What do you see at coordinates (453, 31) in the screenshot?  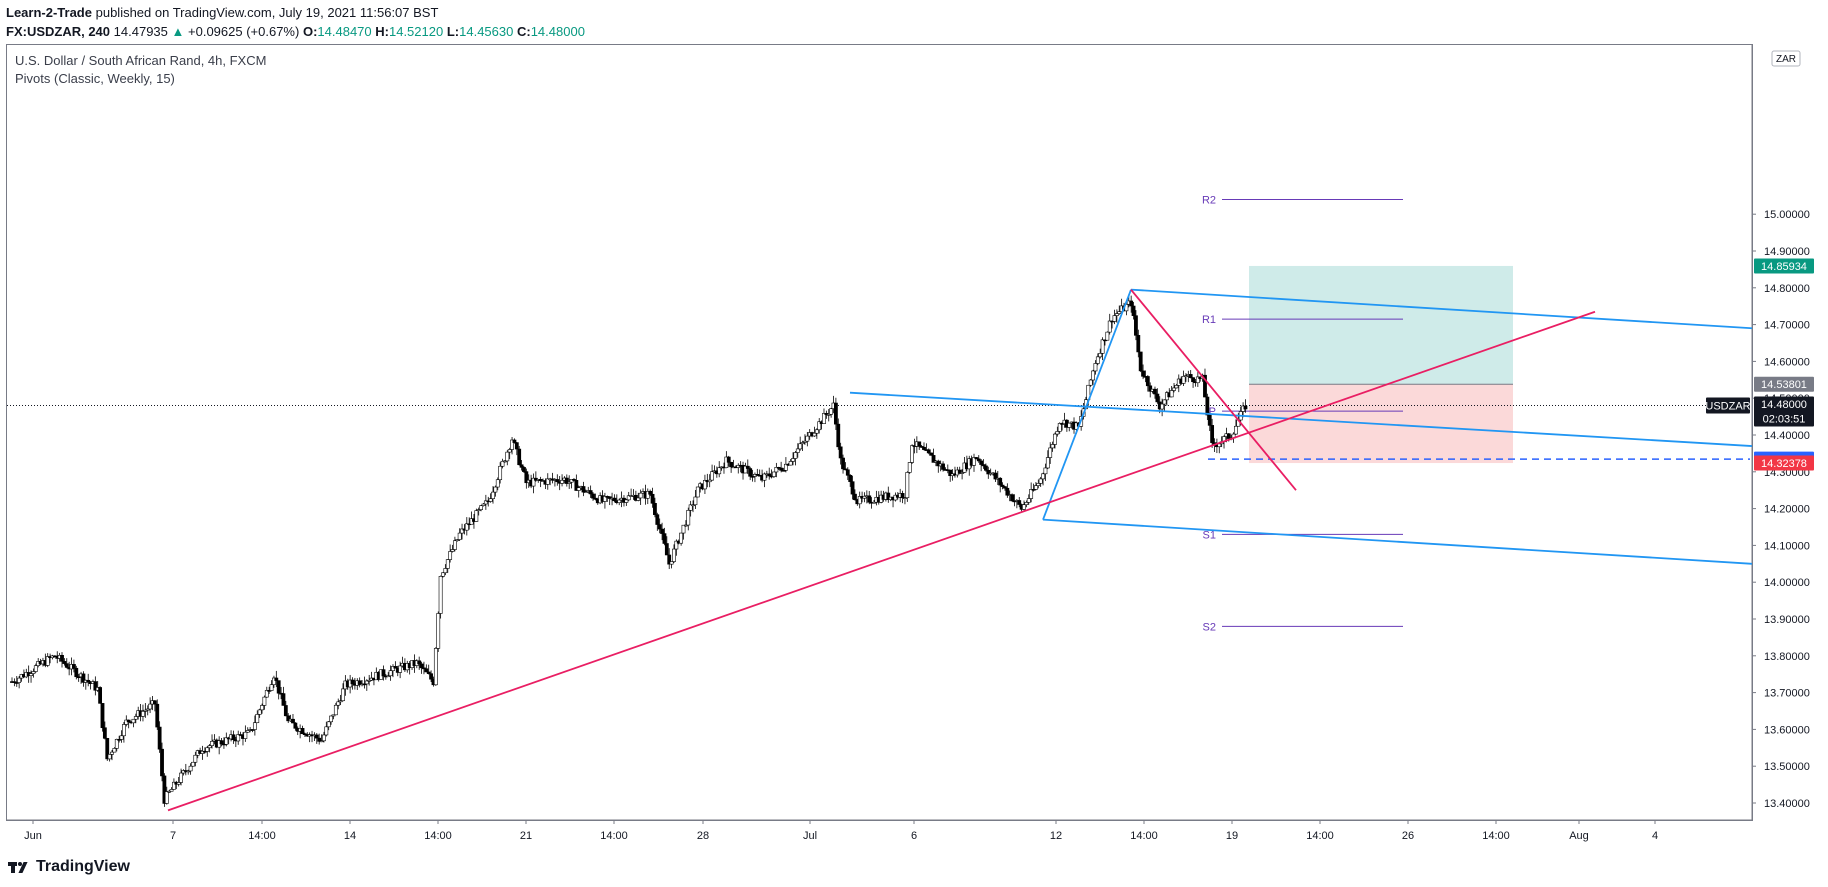 I see `low-label: L:` at bounding box center [453, 31].